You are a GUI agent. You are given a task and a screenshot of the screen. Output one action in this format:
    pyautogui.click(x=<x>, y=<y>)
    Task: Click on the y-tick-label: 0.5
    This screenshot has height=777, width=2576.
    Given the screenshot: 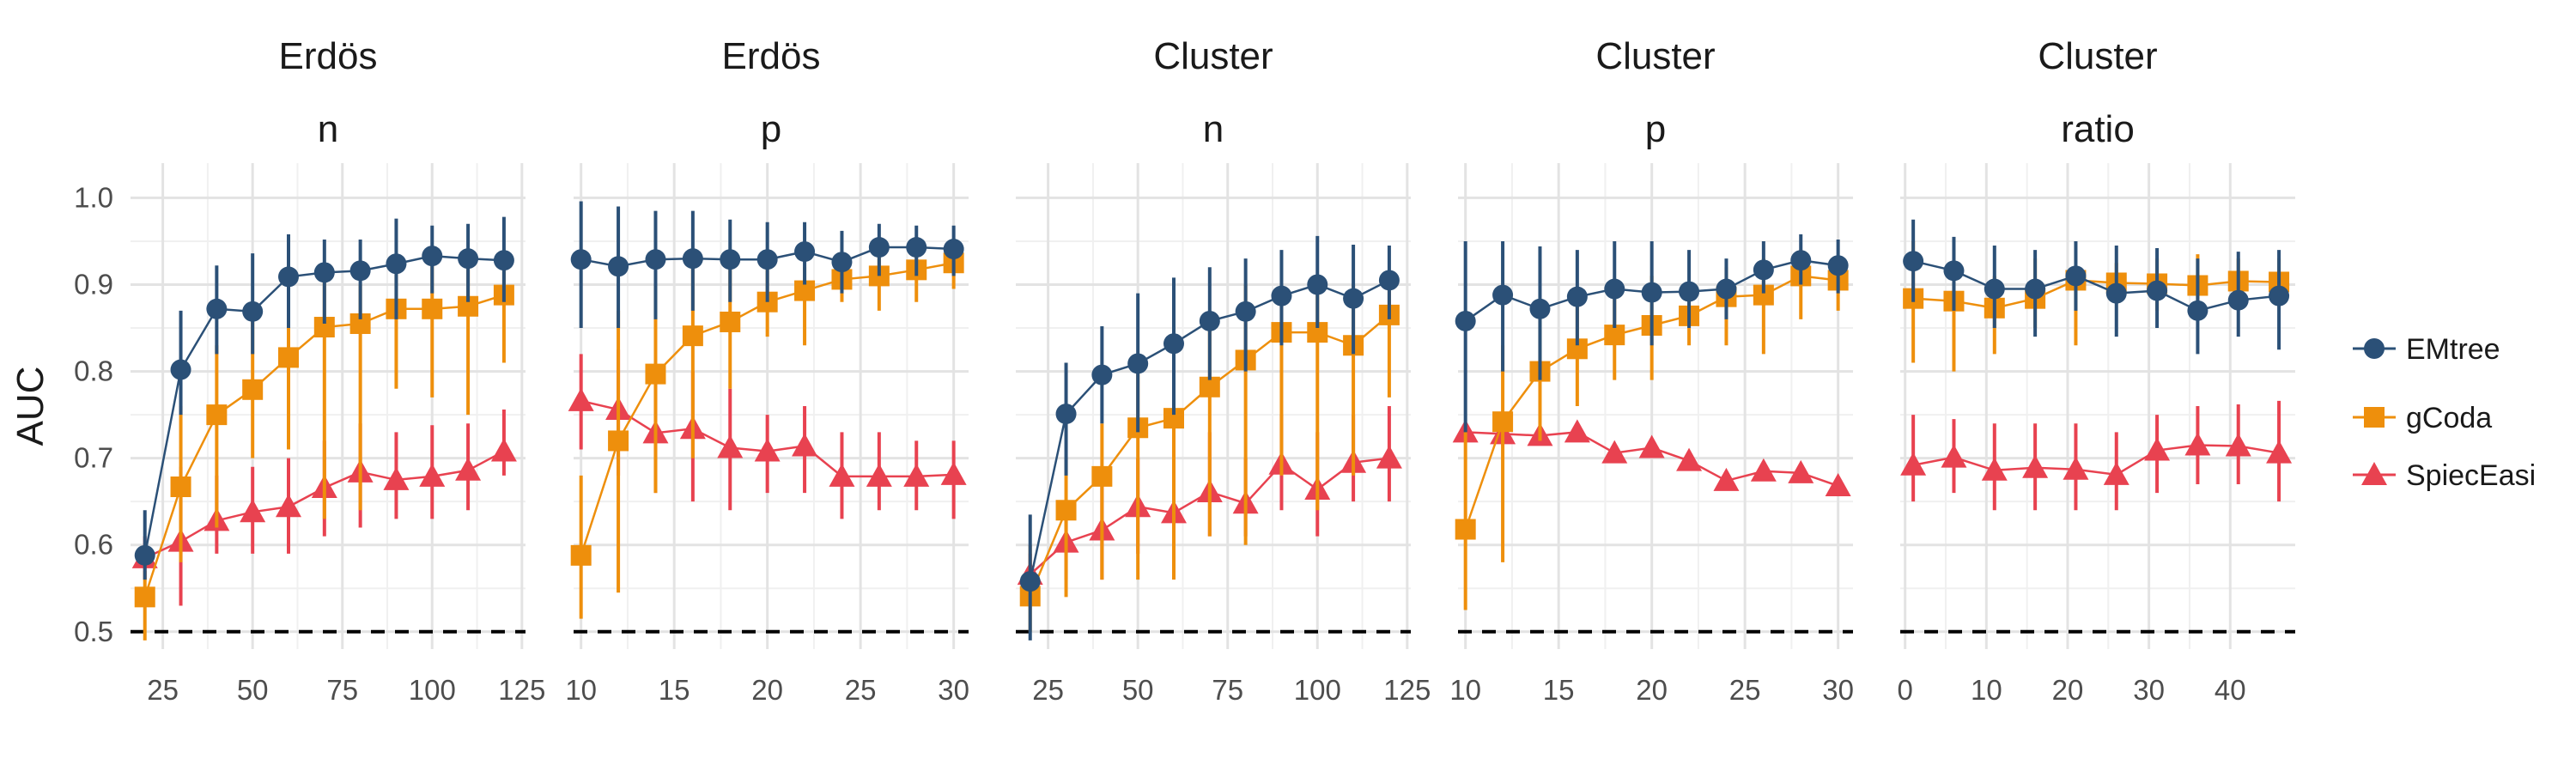 What is the action you would take?
    pyautogui.click(x=93, y=631)
    